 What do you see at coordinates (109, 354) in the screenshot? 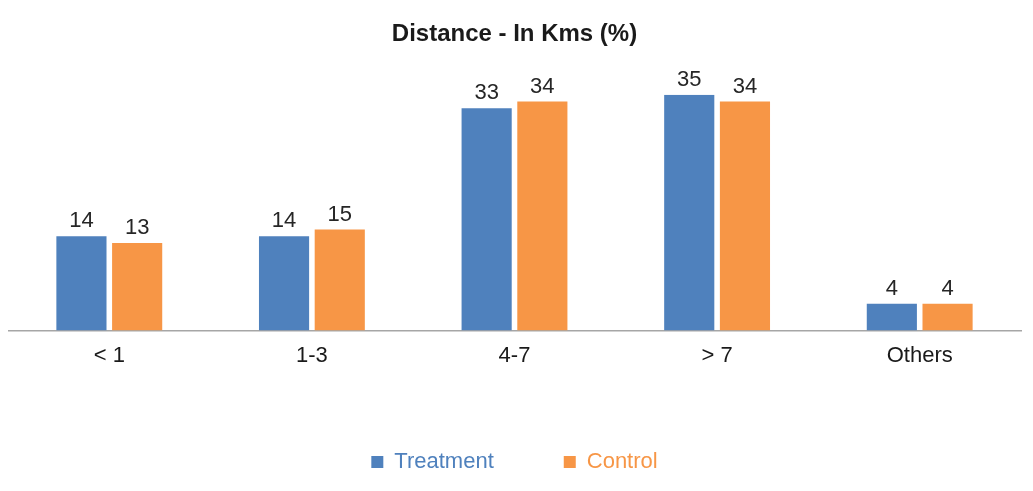
I see `x-tick-label: < 1` at bounding box center [109, 354].